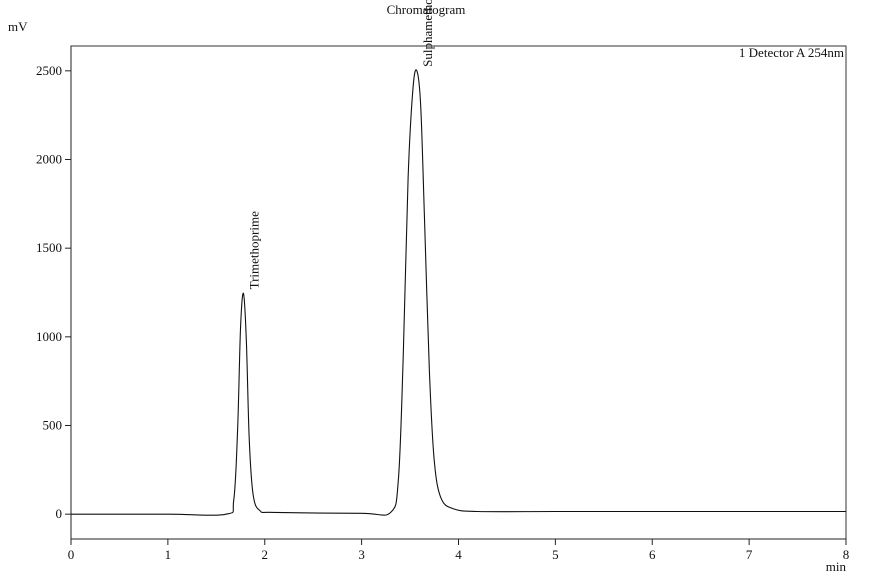 Image resolution: width=873 pixels, height=582 pixels. Describe the element at coordinates (53, 292) in the screenshot. I see `y-ticks: 0 500 1000 1500 2000 2500` at that location.